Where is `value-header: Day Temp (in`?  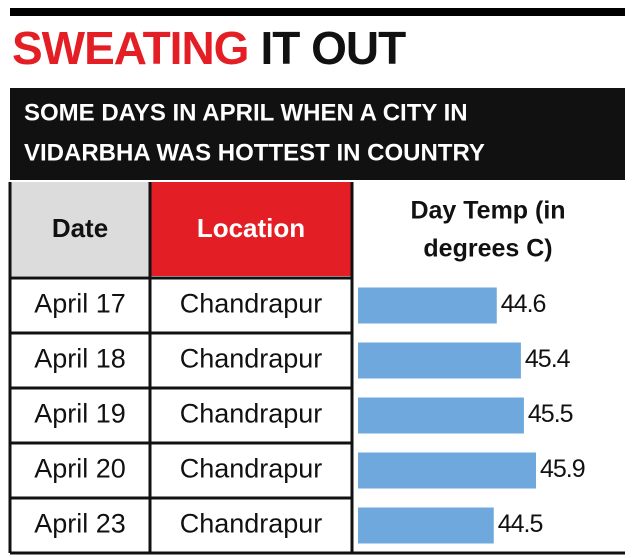 value-header: Day Temp (in is located at coordinates (487, 211).